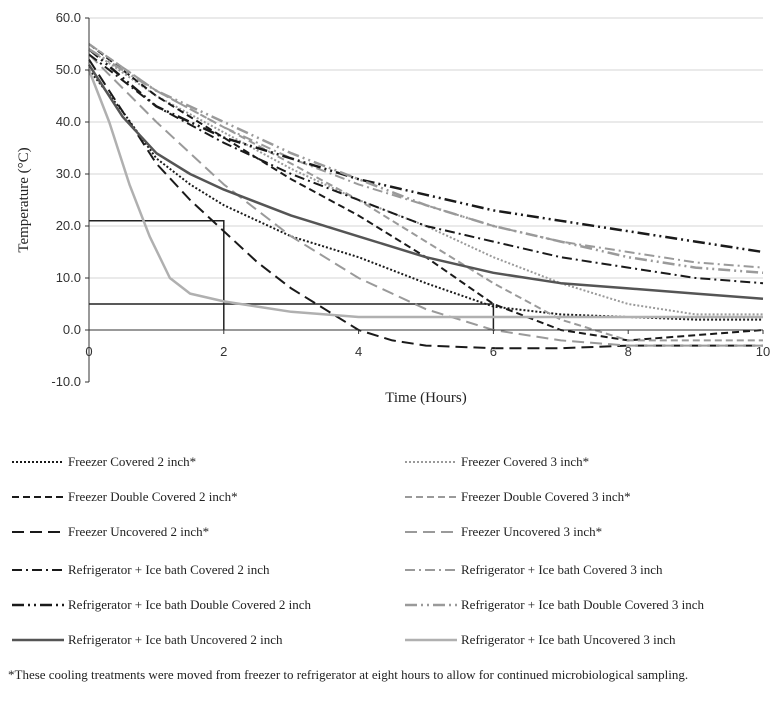  What do you see at coordinates (88, 351) in the screenshot?
I see `x-tick-label: 0` at bounding box center [88, 351].